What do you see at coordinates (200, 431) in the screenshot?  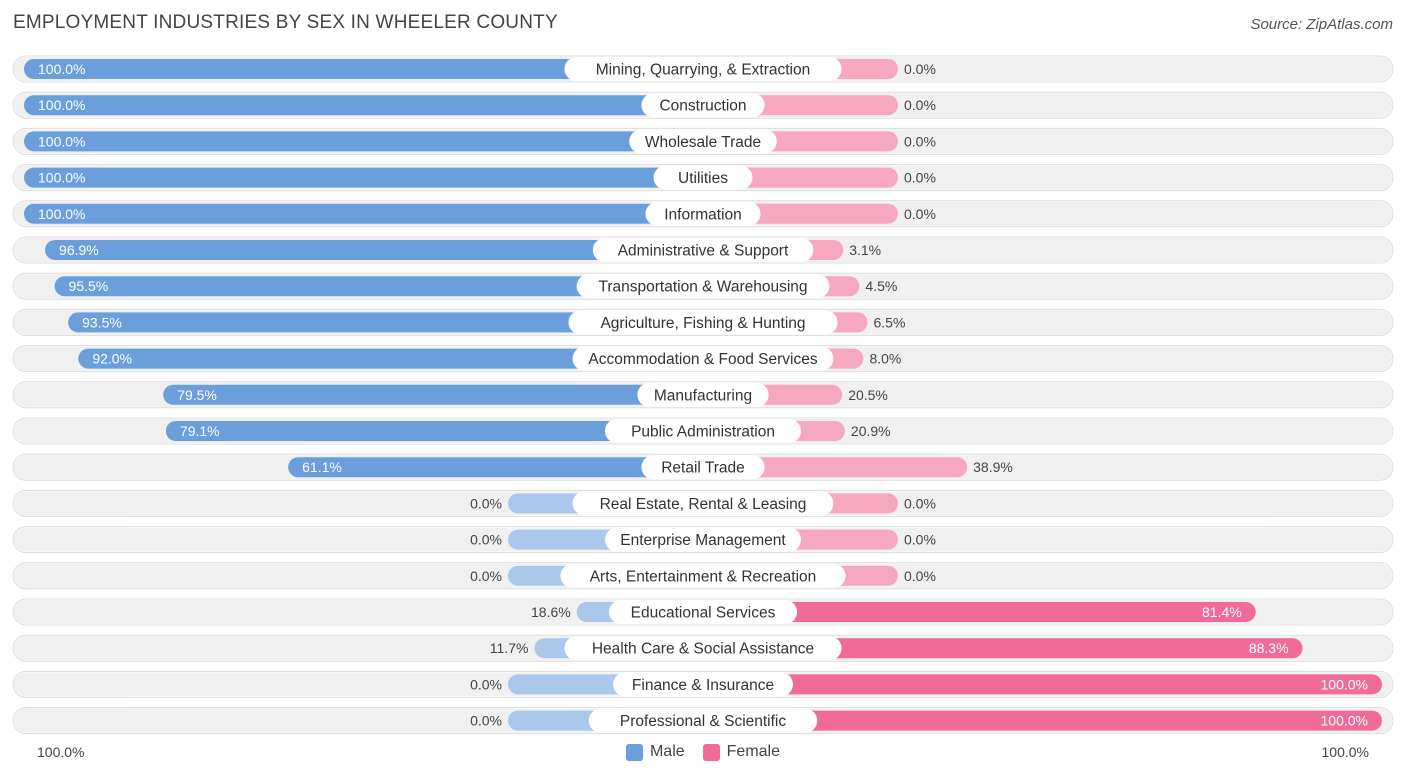 I see `value-label-male: 79.1%` at bounding box center [200, 431].